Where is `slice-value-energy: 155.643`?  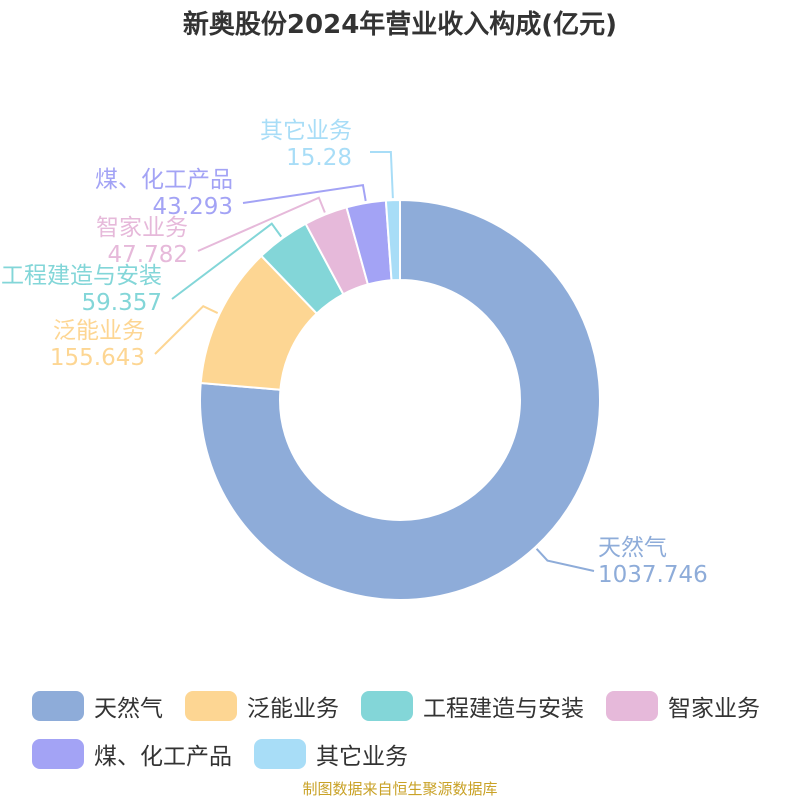
slice-value-energy: 155.643 is located at coordinates (97, 358).